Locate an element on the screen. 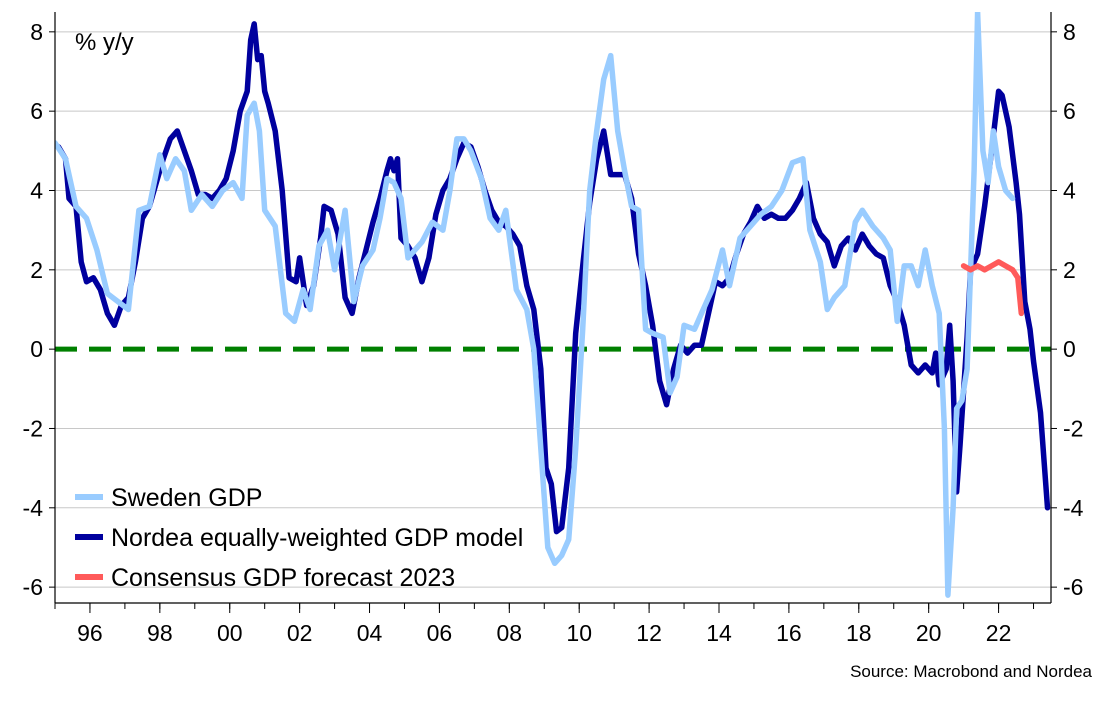  x-tick-label: 00 is located at coordinates (230, 633).